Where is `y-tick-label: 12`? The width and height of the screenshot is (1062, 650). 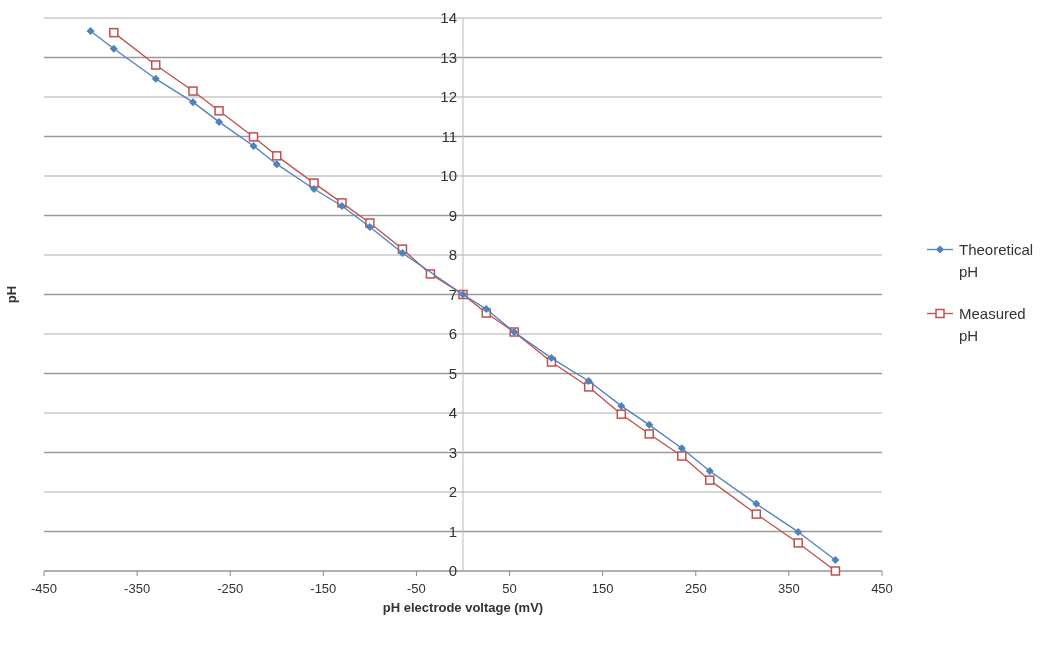 y-tick-label: 12 is located at coordinates (448, 96).